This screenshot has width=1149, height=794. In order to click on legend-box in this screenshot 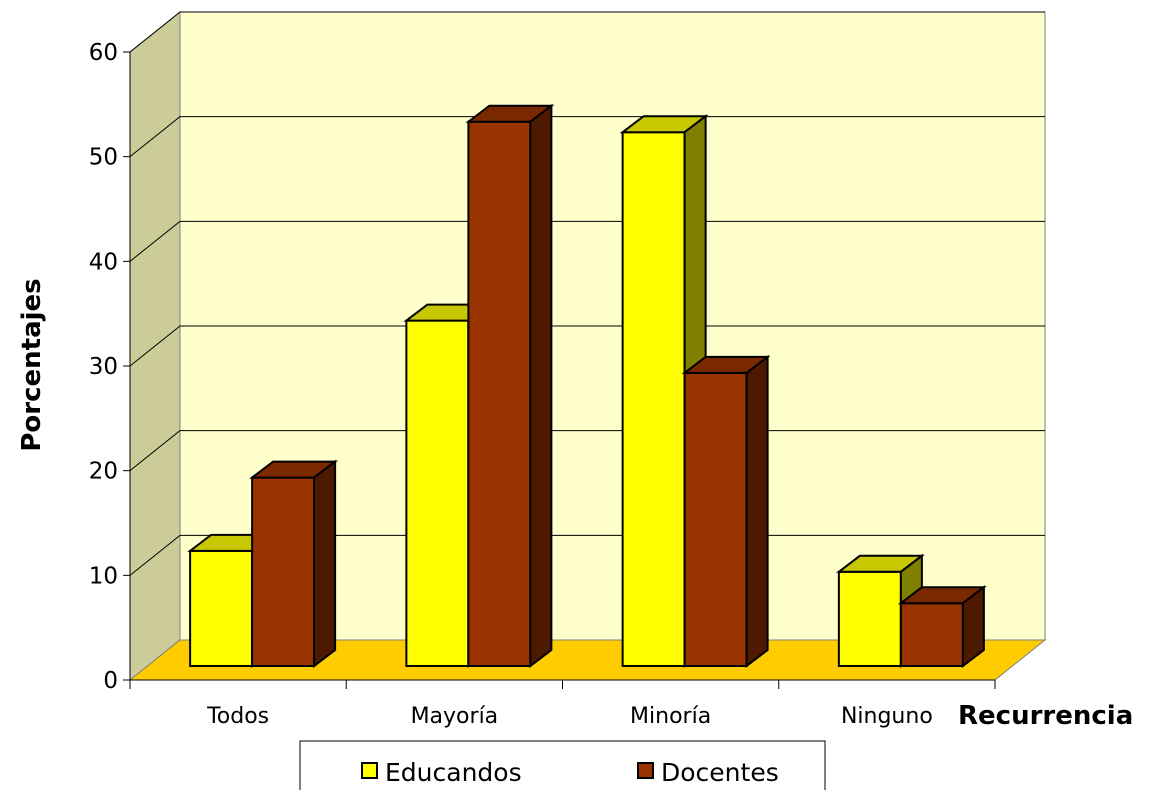, I will do `click(562, 767)`.